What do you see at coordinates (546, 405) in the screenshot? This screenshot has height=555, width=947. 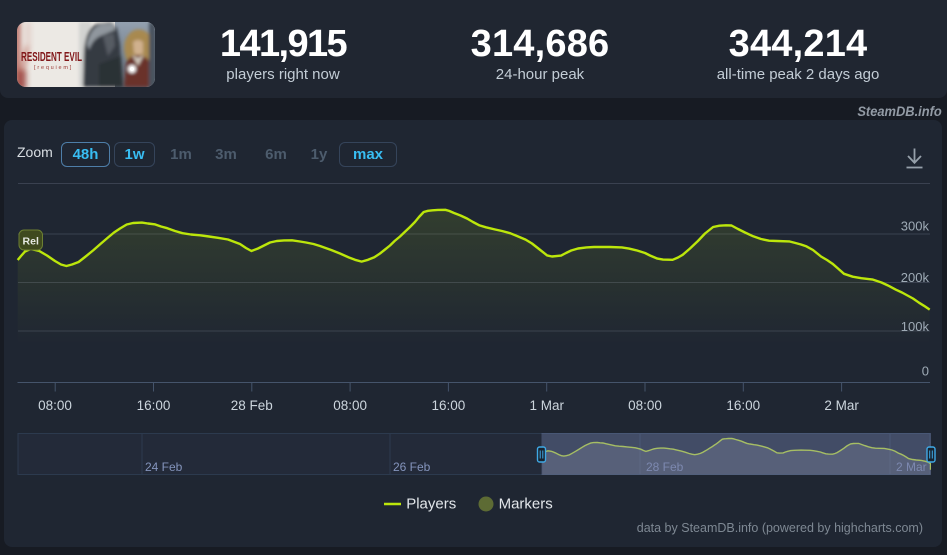 I see `svg-text: 1 Mar` at bounding box center [546, 405].